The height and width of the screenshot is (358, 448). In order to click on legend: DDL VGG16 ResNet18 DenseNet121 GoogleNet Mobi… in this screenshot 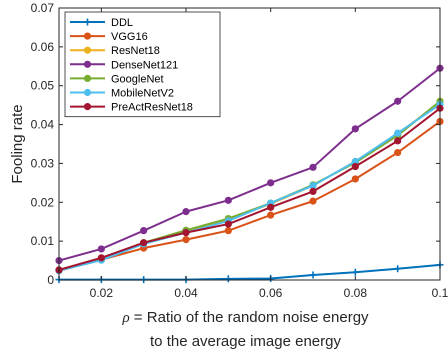, I will do `click(142, 64)`.